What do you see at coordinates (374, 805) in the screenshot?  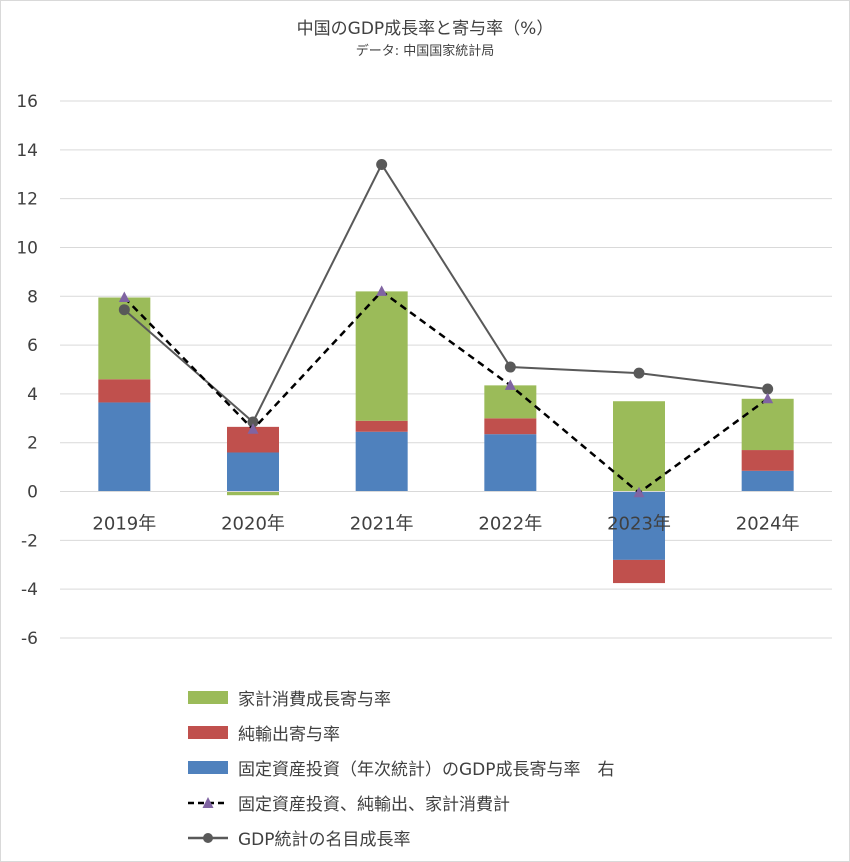 I see `legend-label: 固定資産投資、純輸出、家計消費計` at bounding box center [374, 805].